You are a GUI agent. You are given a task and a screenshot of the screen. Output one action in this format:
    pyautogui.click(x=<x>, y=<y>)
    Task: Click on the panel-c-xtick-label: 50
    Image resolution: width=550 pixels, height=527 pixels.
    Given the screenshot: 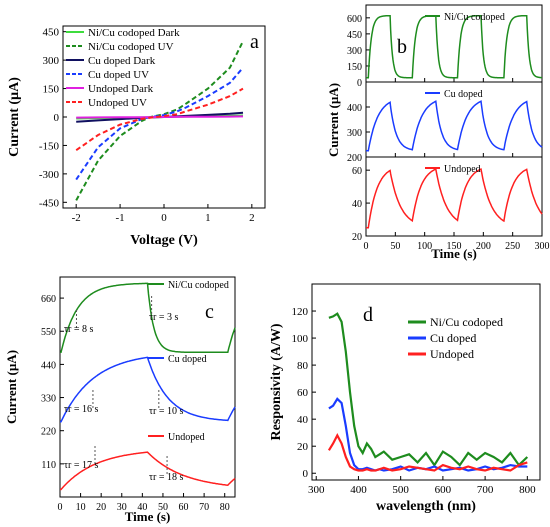 What is the action you would take?
    pyautogui.click(x=163, y=507)
    